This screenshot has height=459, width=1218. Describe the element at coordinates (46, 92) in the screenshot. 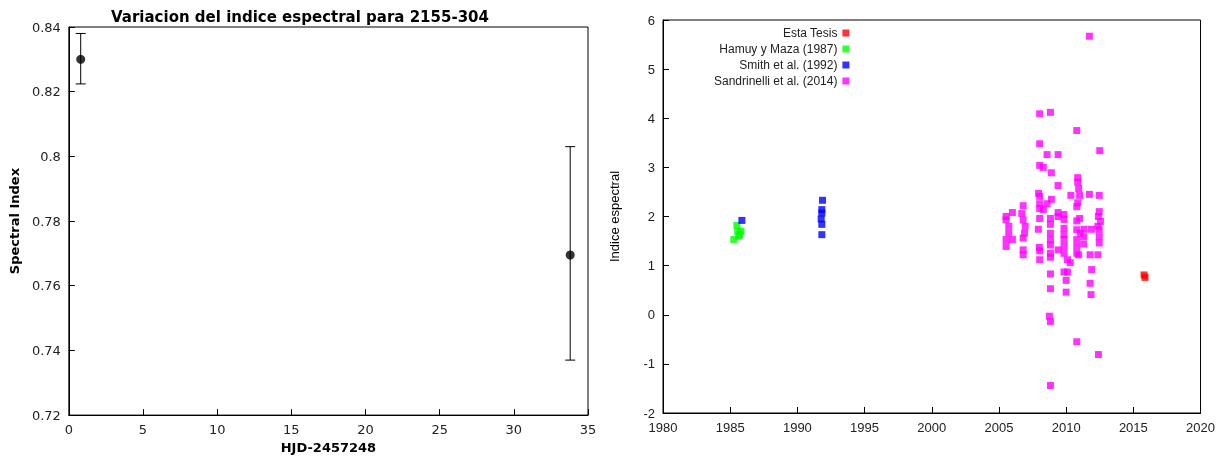

I see `y-tick-label: 0.82` at that location.